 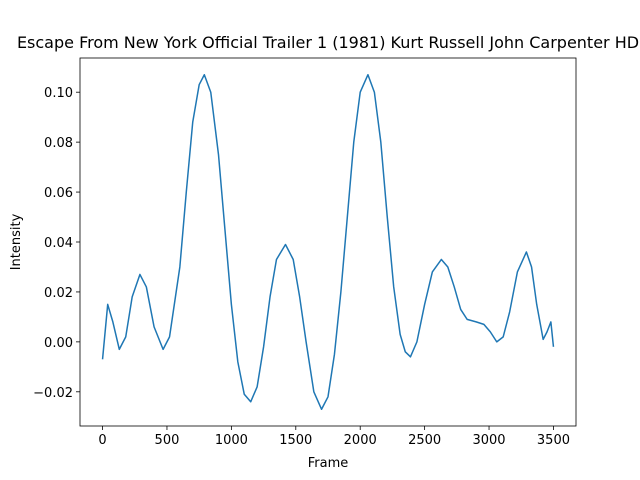 I want to click on x-tick-label: 3000, so click(x=488, y=440).